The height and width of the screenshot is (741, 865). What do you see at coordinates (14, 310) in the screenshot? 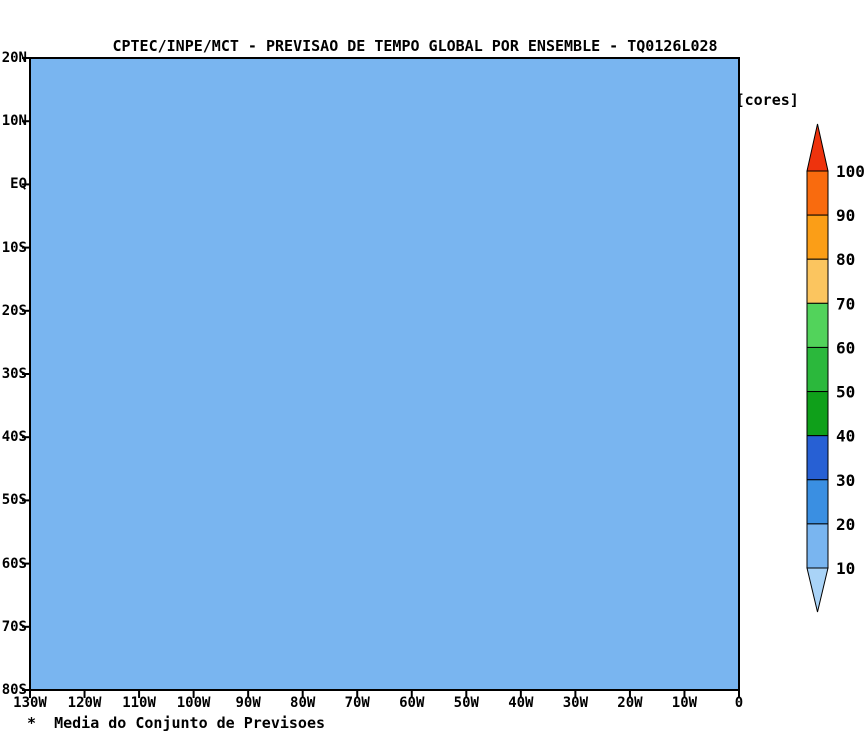
I see `lat-axis-label: 20S` at bounding box center [14, 310].